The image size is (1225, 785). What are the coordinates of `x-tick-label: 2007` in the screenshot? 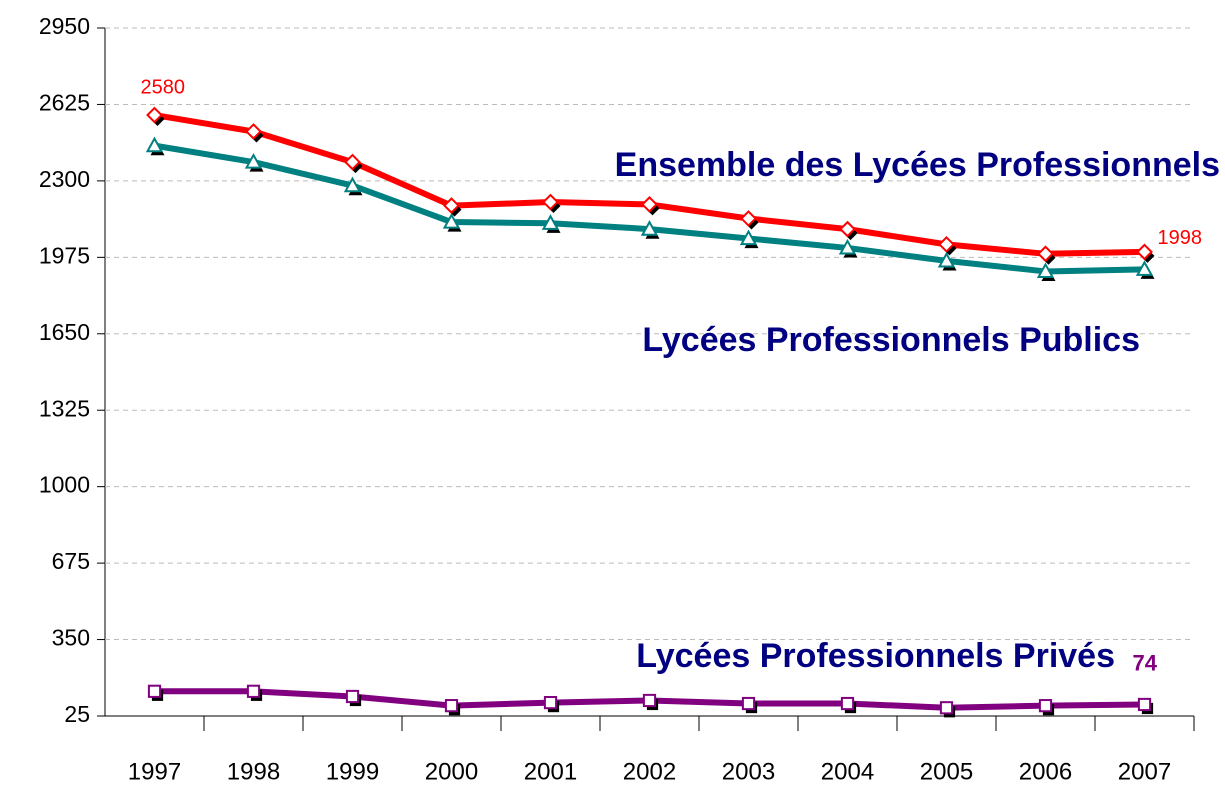 It's located at (1144, 771).